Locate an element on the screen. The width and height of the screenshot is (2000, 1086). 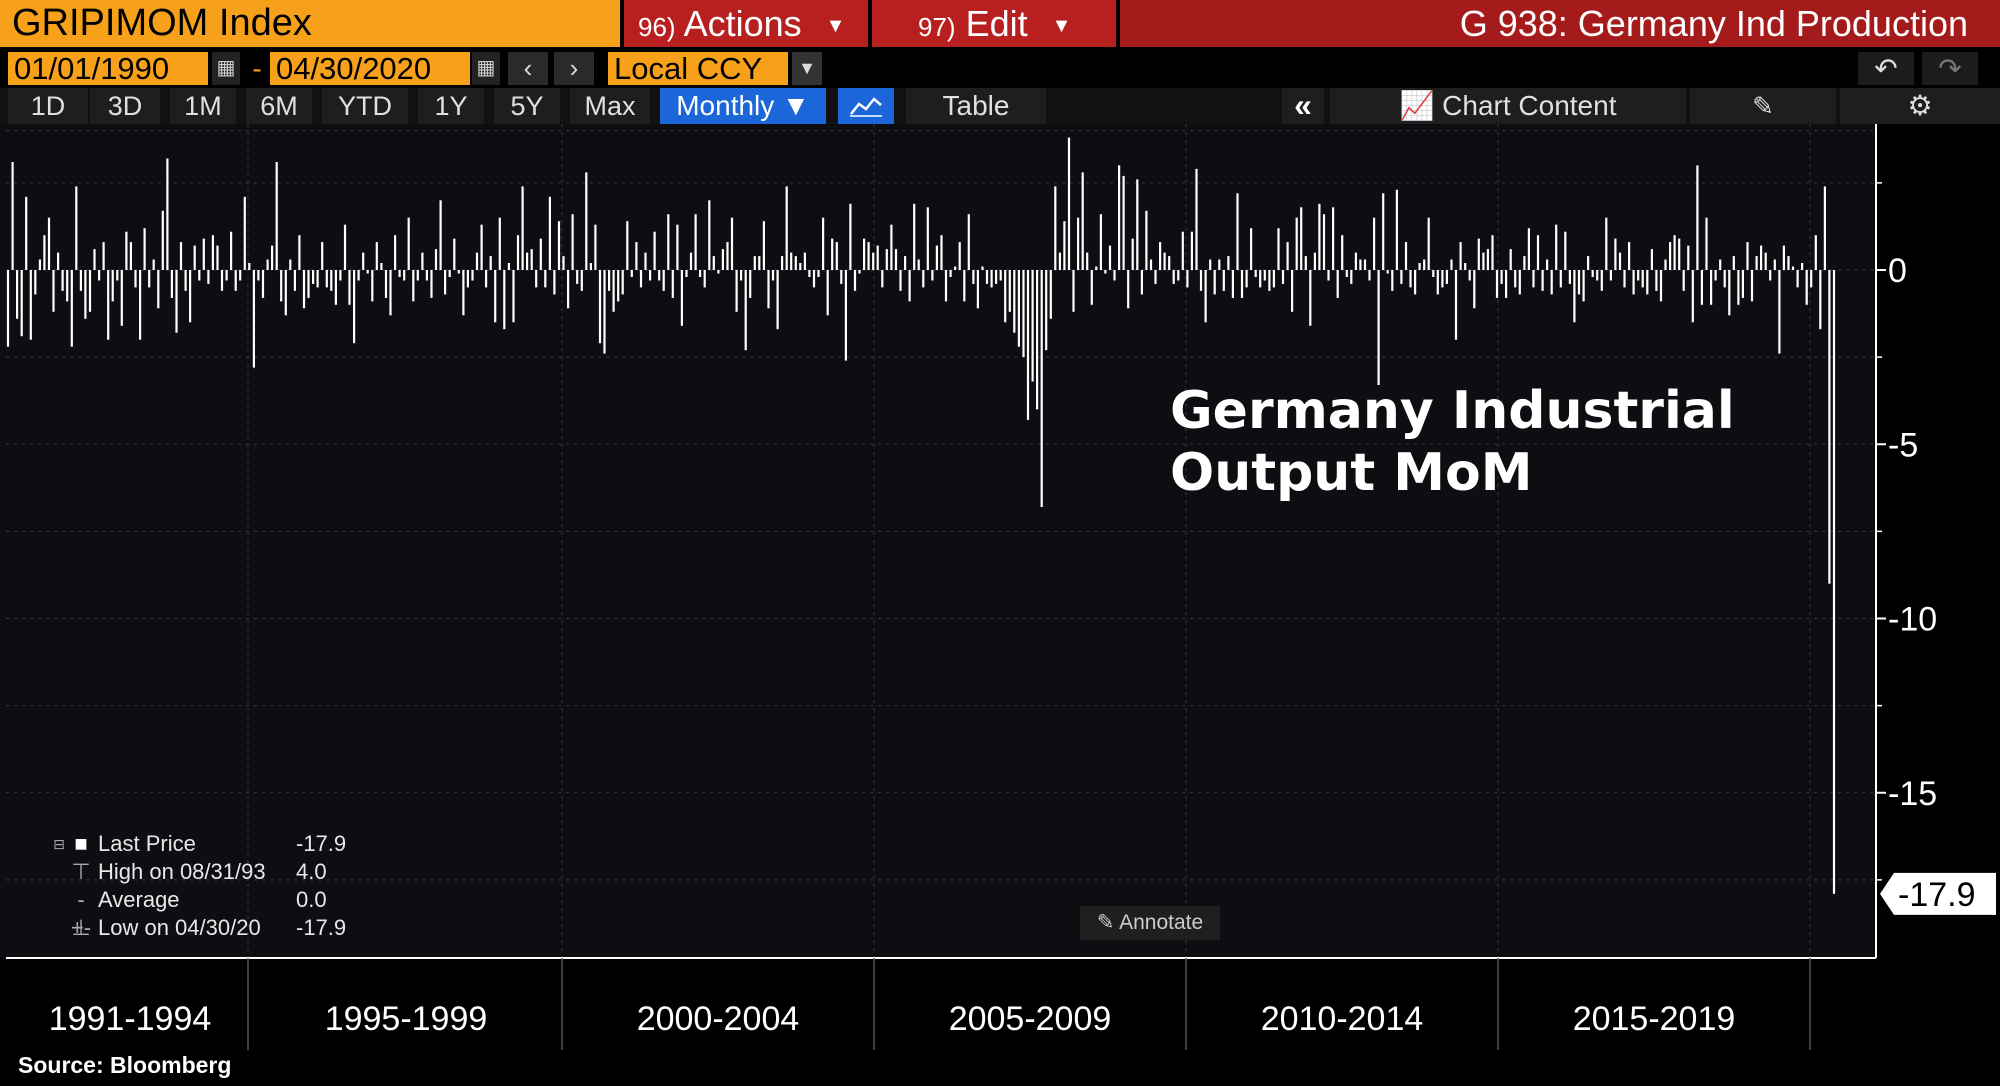
period-5y: 5Y is located at coordinates (527, 106).